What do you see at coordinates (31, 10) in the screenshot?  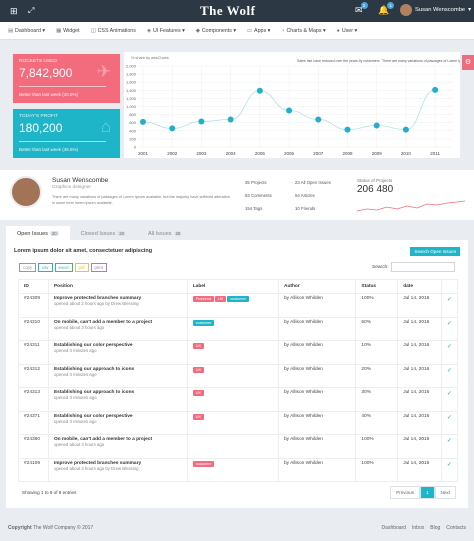 I see `fullscreen-icon: ⤢` at bounding box center [31, 10].